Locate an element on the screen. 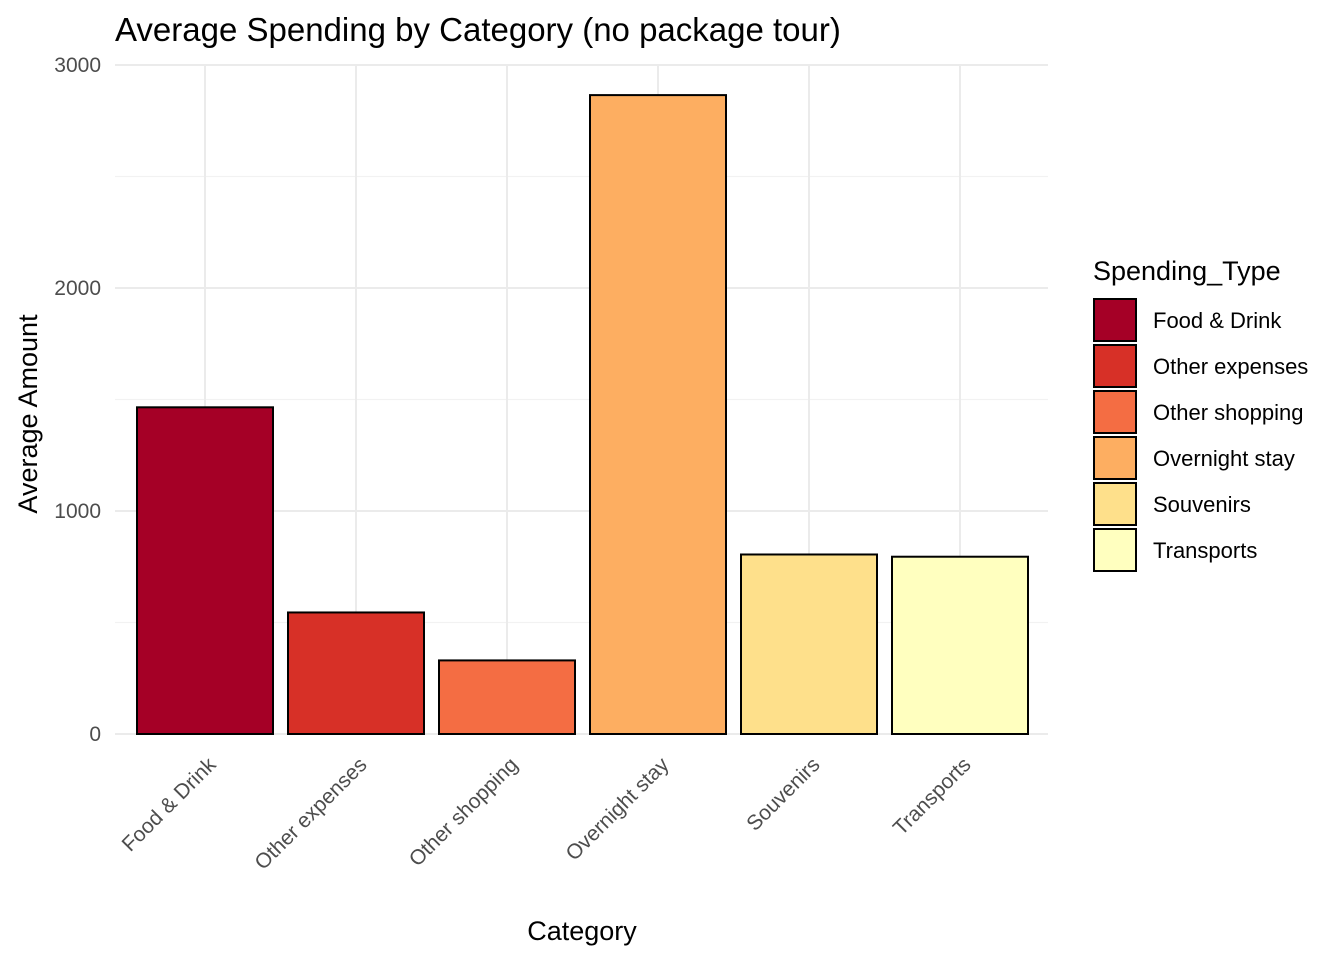 Image resolution: width=1344 pixels, height=960 pixels. x-tick-label: Souvenirs is located at coordinates (783, 794).